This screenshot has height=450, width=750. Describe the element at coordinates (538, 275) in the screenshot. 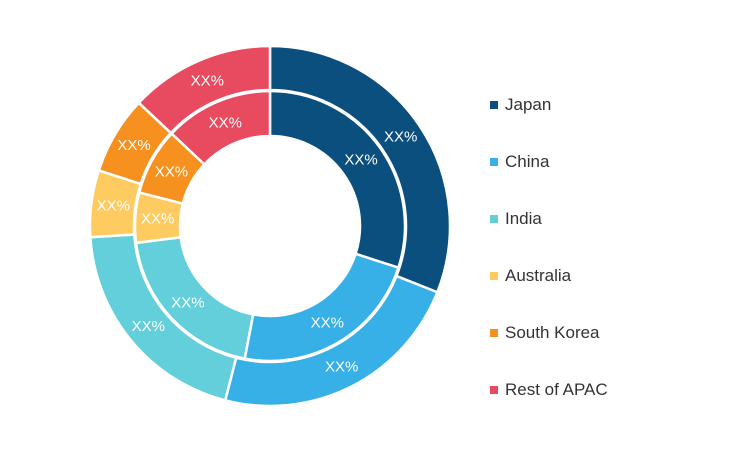

I see `legend-label: Australia` at that location.